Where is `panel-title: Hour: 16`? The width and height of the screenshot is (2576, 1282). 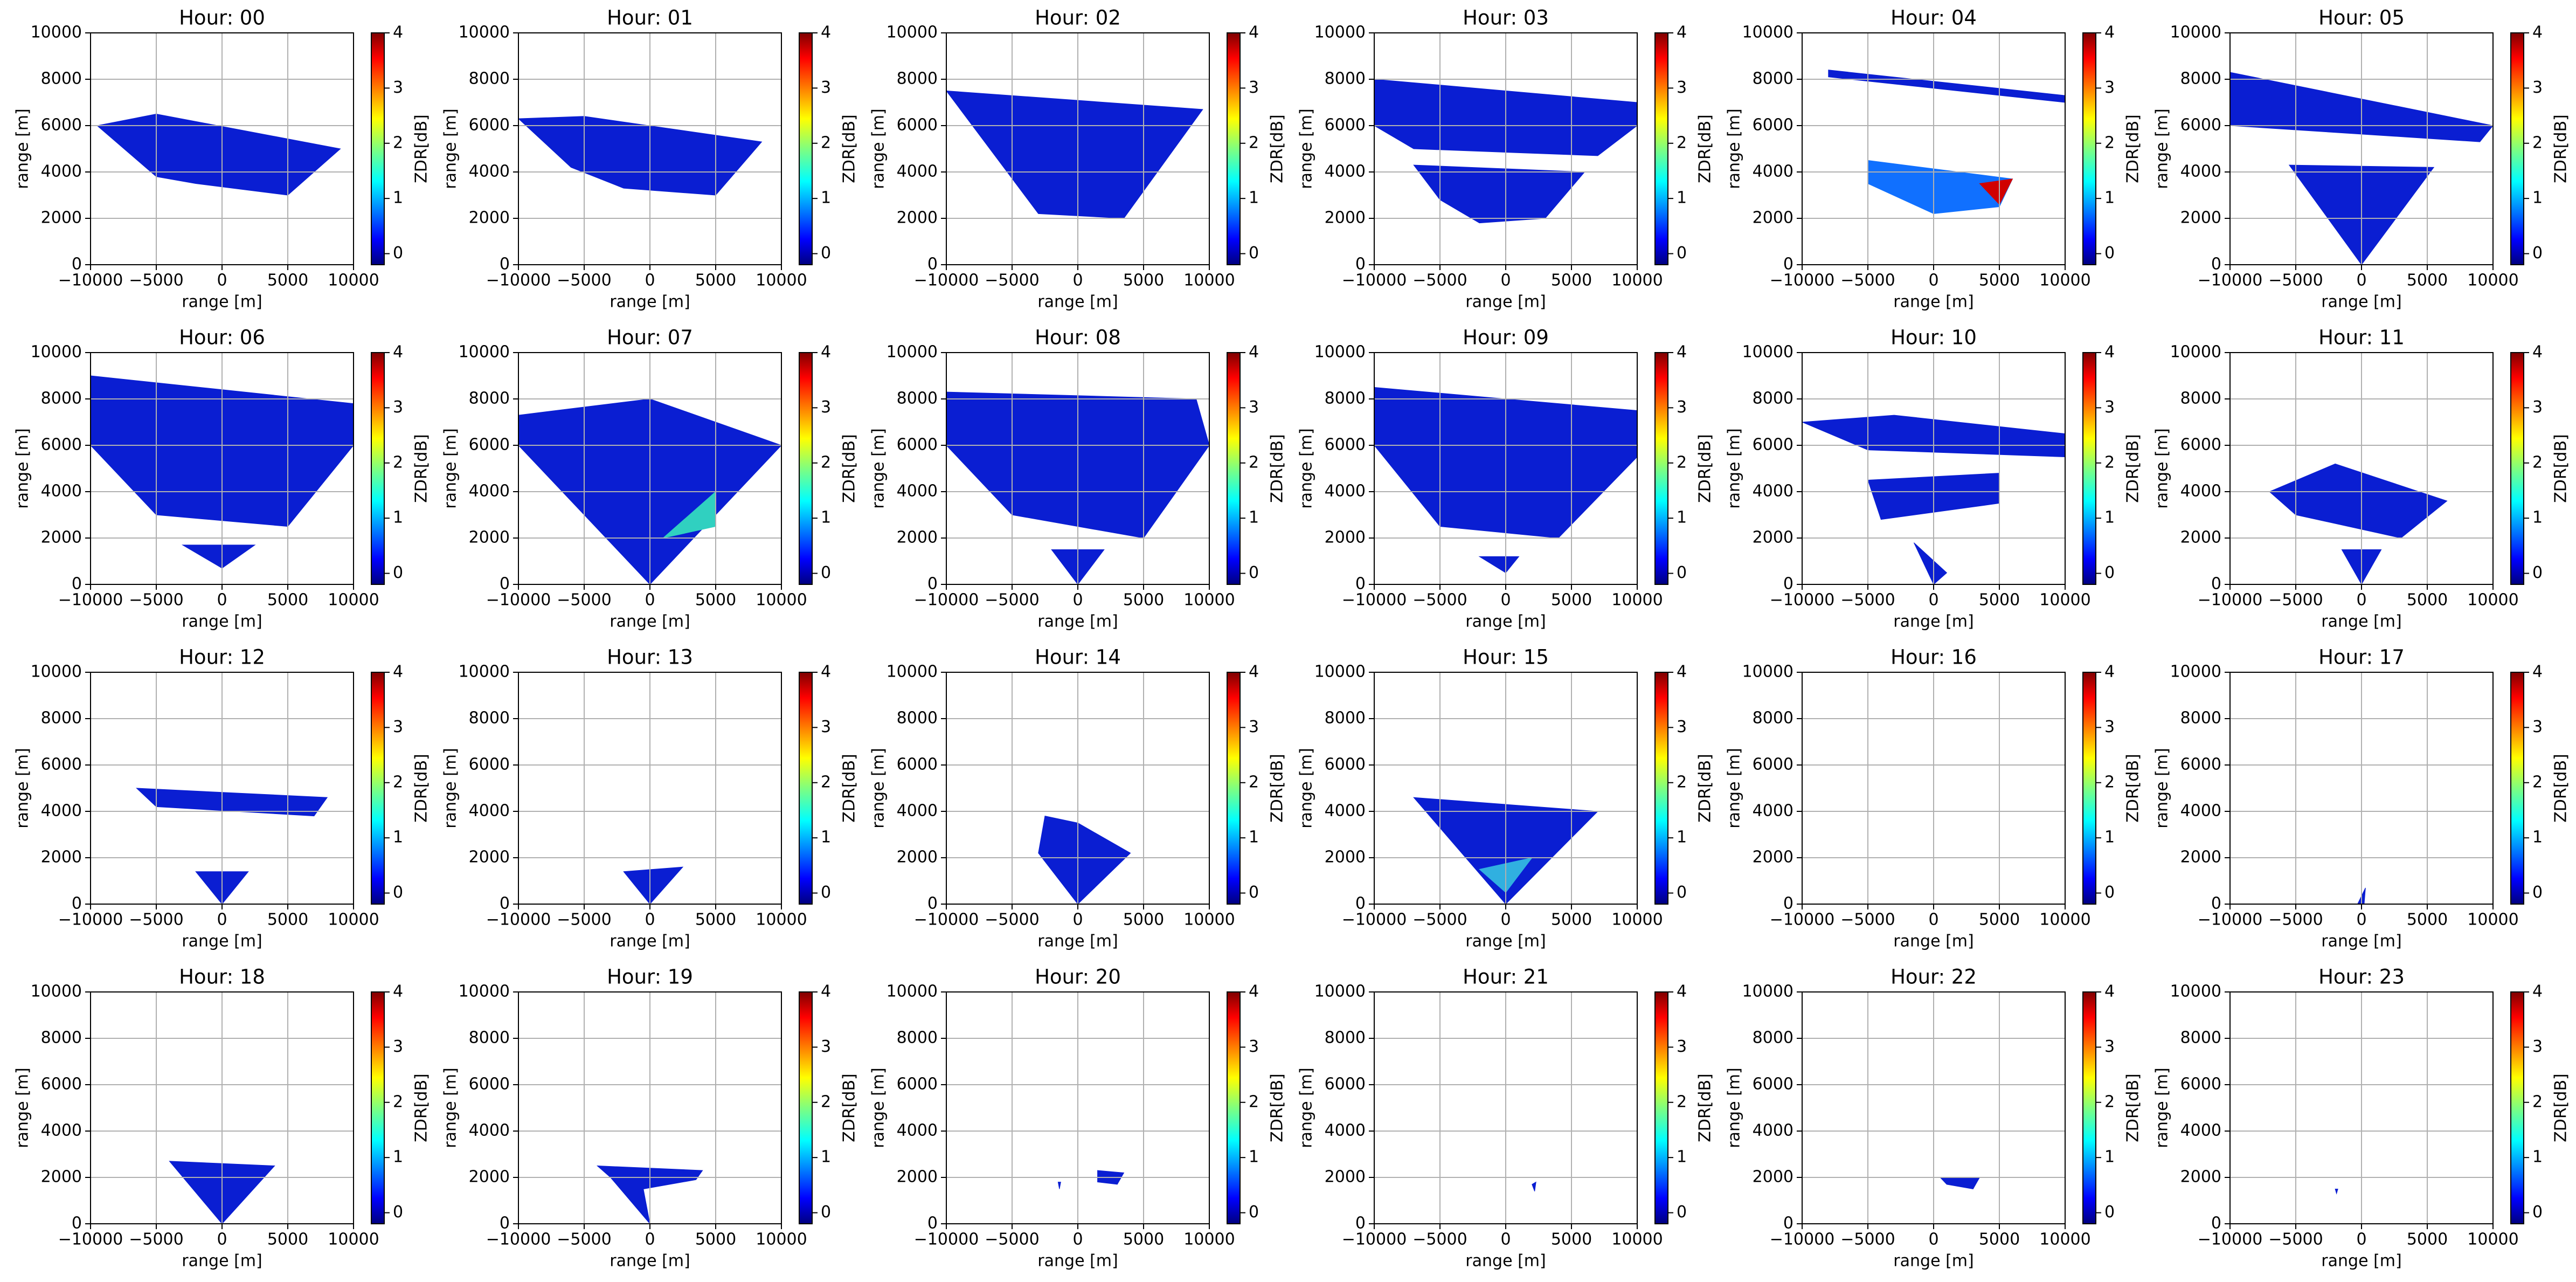 panel-title: Hour: 16 is located at coordinates (1934, 657).